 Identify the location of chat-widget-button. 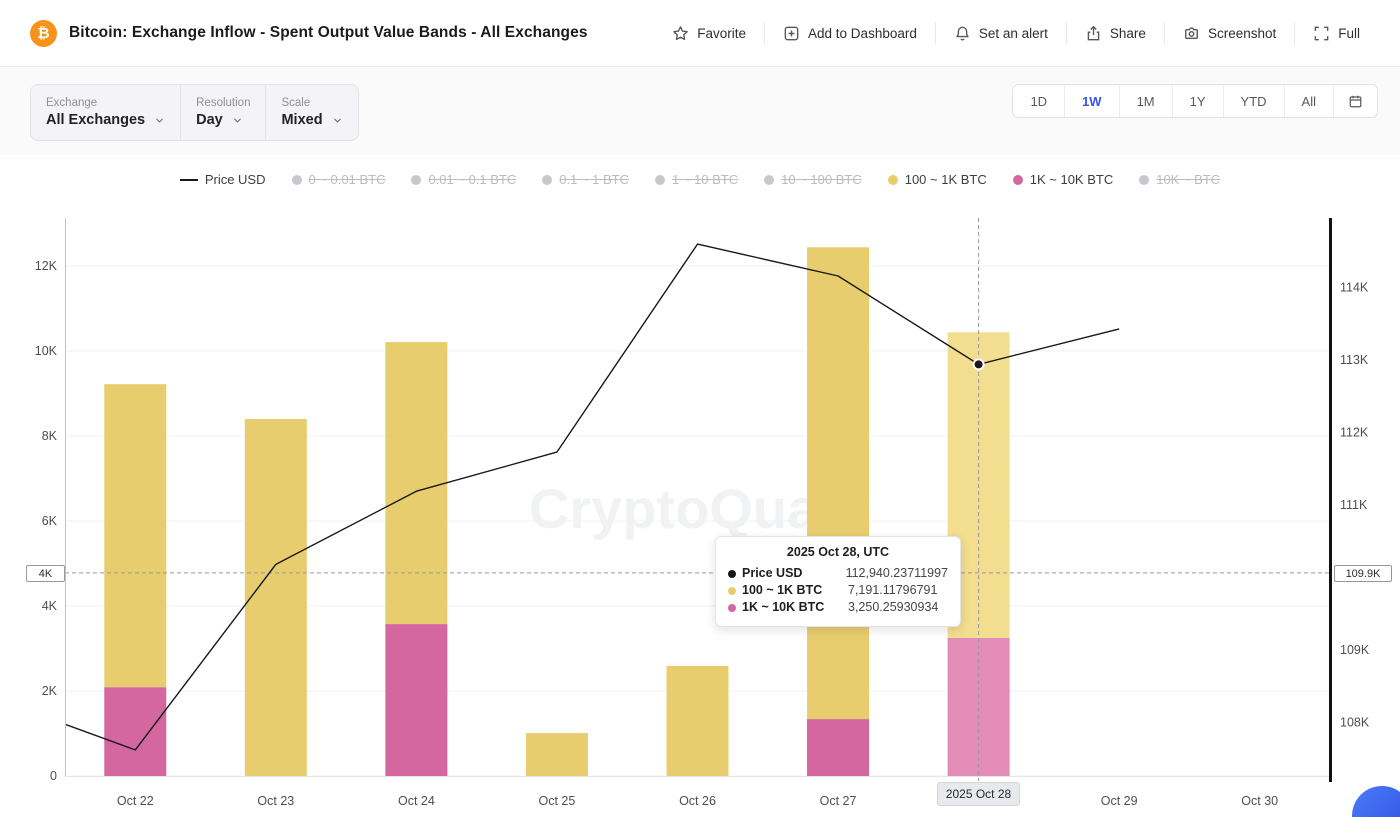
(1376, 801).